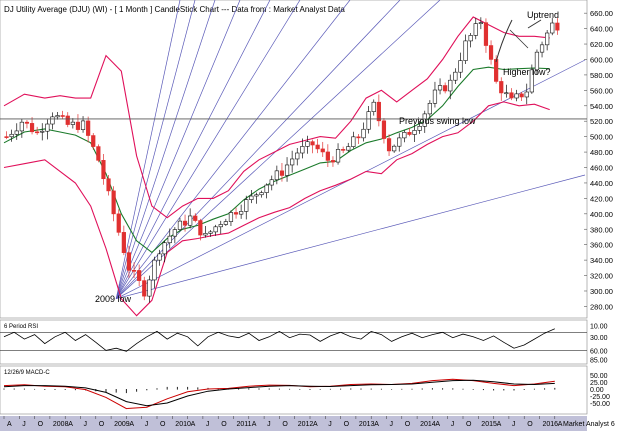 This screenshot has width=617, height=431. What do you see at coordinates (589, 424) in the screenshot?
I see `footer-label: Market Analyst 6` at bounding box center [589, 424].